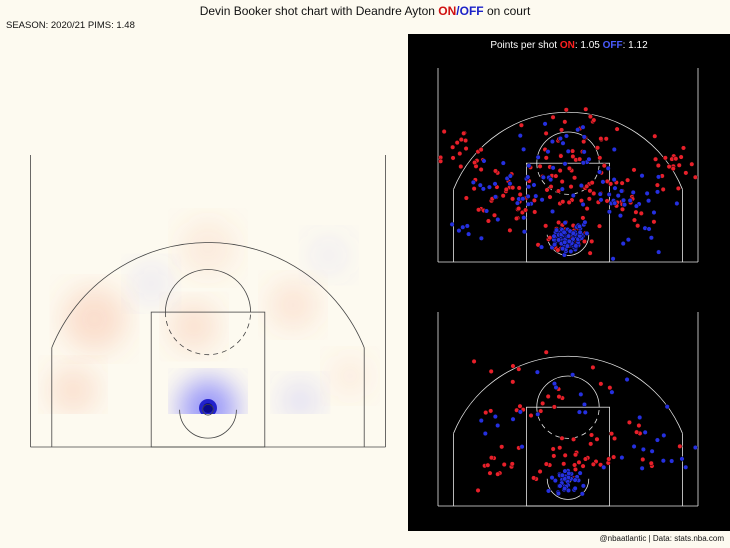 This screenshot has height=548, width=730. I want to click on paint-area, so click(208, 379).